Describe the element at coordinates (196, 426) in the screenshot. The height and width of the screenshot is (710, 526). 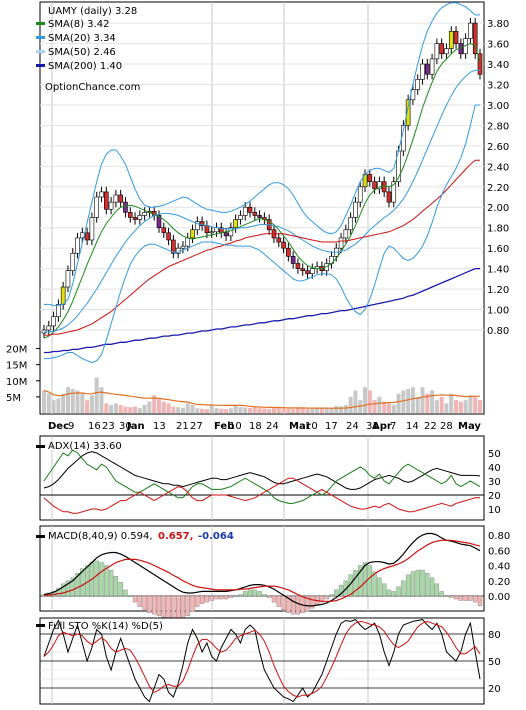
I see `x-axis-label: 27` at that location.